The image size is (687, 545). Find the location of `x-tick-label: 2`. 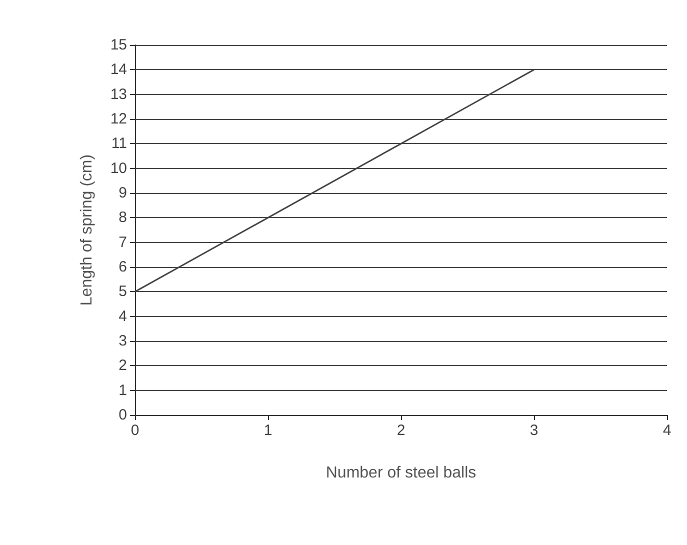

x-tick-label: 2 is located at coordinates (401, 430).